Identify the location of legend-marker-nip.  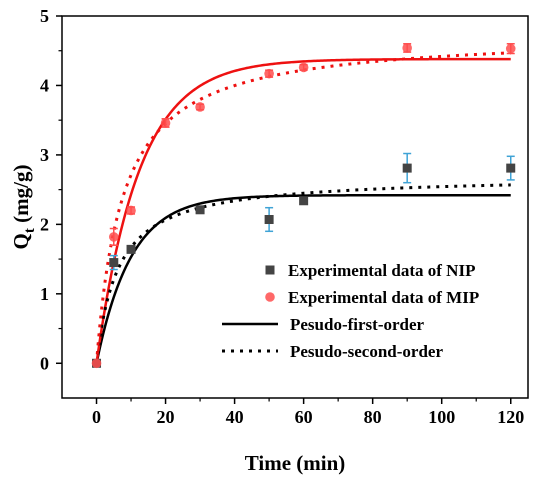
(270, 270).